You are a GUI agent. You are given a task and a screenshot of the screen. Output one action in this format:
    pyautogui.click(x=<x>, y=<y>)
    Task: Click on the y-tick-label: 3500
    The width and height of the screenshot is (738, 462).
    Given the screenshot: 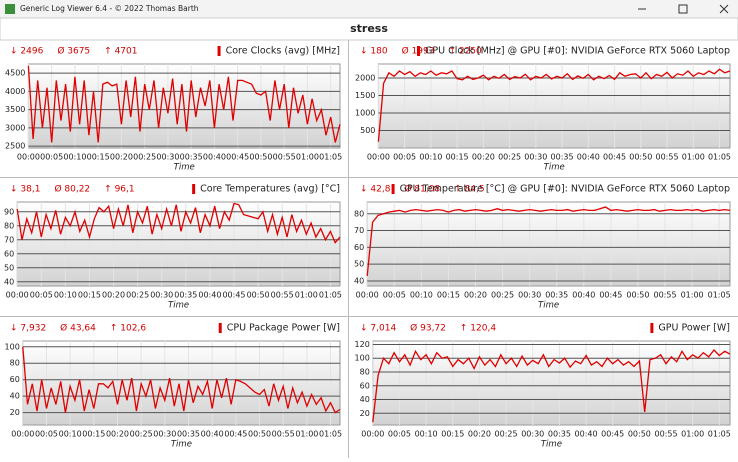 What is the action you would take?
    pyautogui.click(x=15, y=109)
    